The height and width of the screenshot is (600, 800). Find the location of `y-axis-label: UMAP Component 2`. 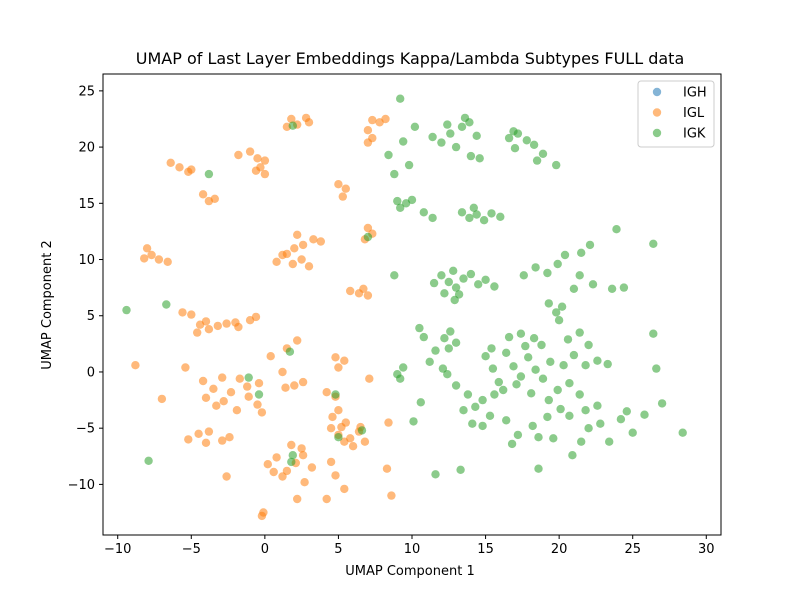

y-axis-label: UMAP Component 2 is located at coordinates (47, 304).